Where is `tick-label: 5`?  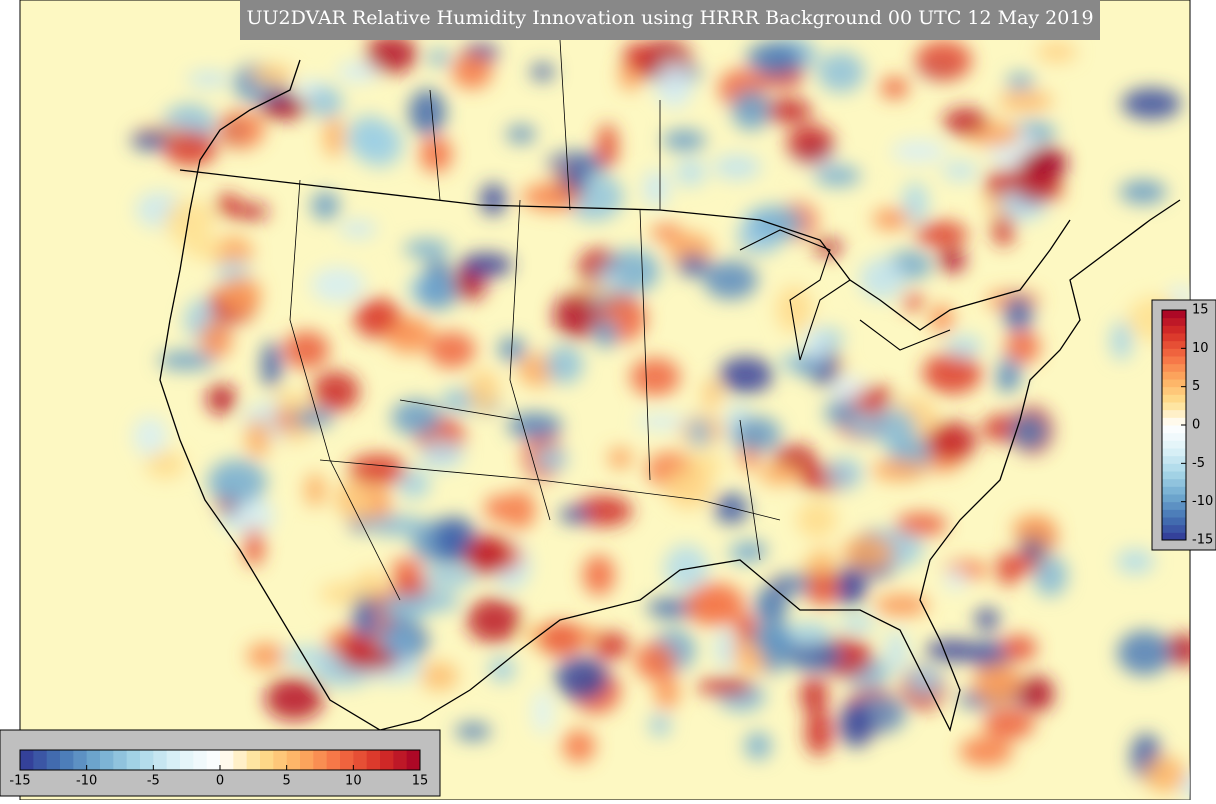 tick-label: 5 is located at coordinates (287, 781).